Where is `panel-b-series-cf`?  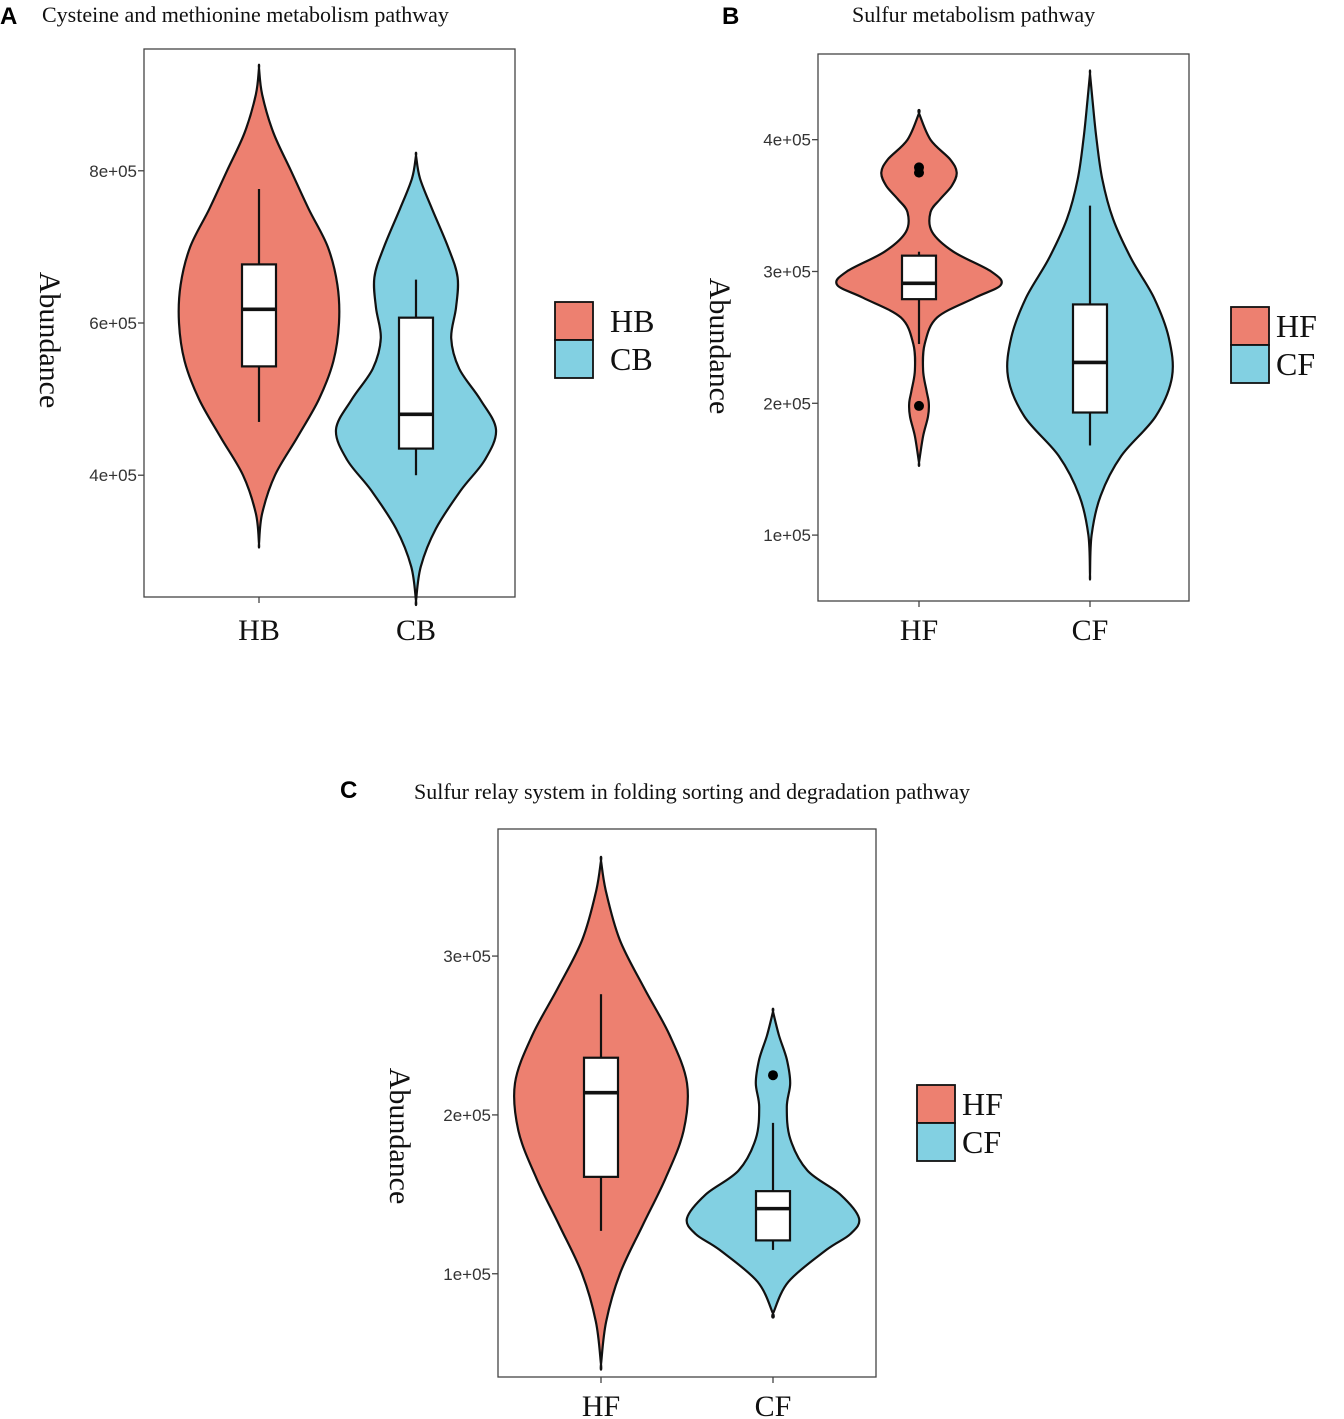 panel-b-series-cf is located at coordinates (1090, 325).